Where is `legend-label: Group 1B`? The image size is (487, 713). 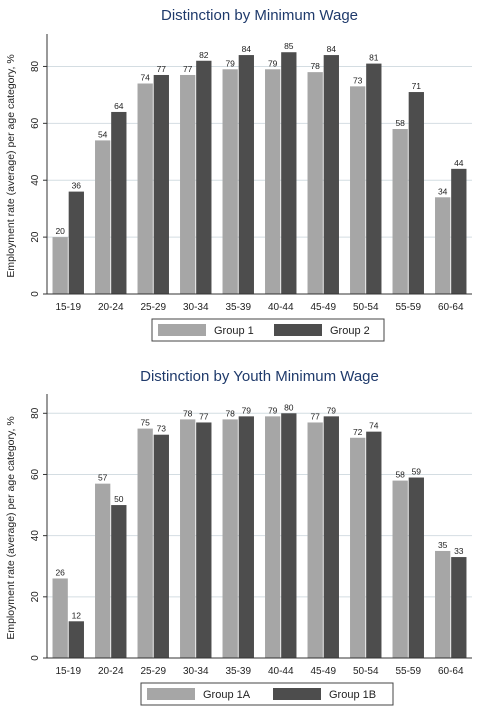
legend-label: Group 1B is located at coordinates (352, 695).